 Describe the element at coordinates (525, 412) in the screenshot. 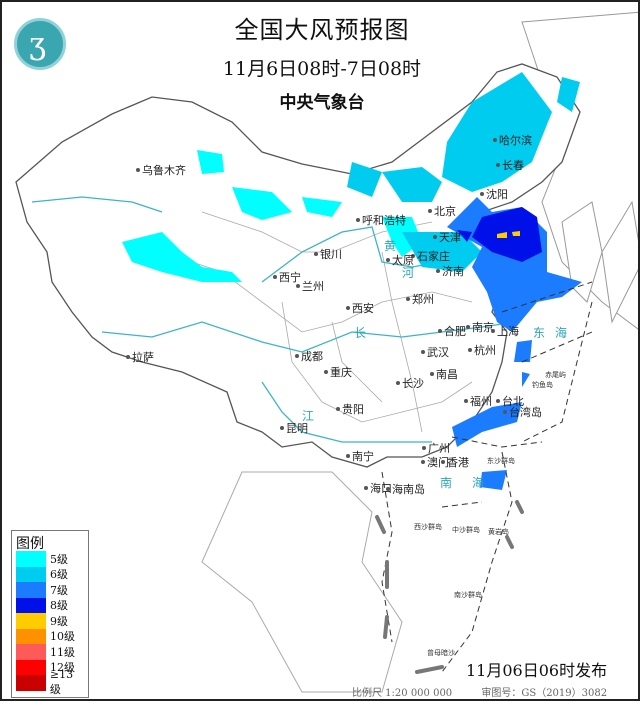

I see `city-label: 台湾岛` at that location.